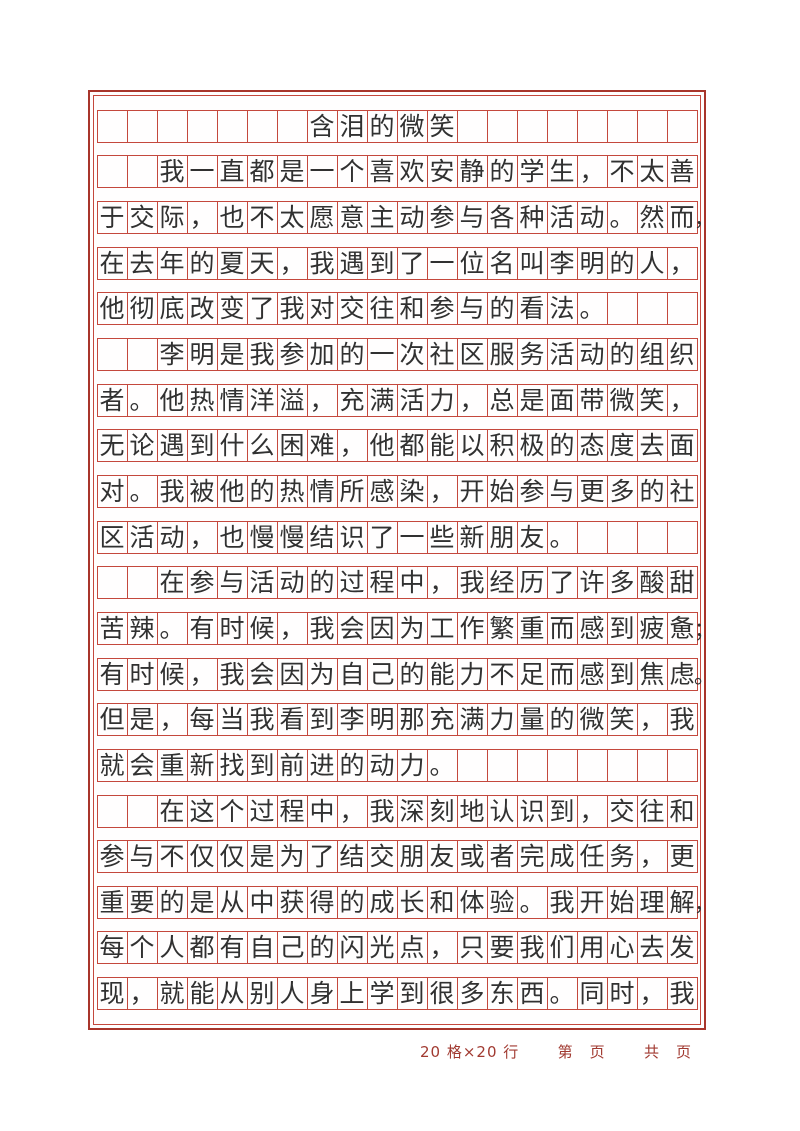  I want to click on grid-cell: 组, so click(652, 354).